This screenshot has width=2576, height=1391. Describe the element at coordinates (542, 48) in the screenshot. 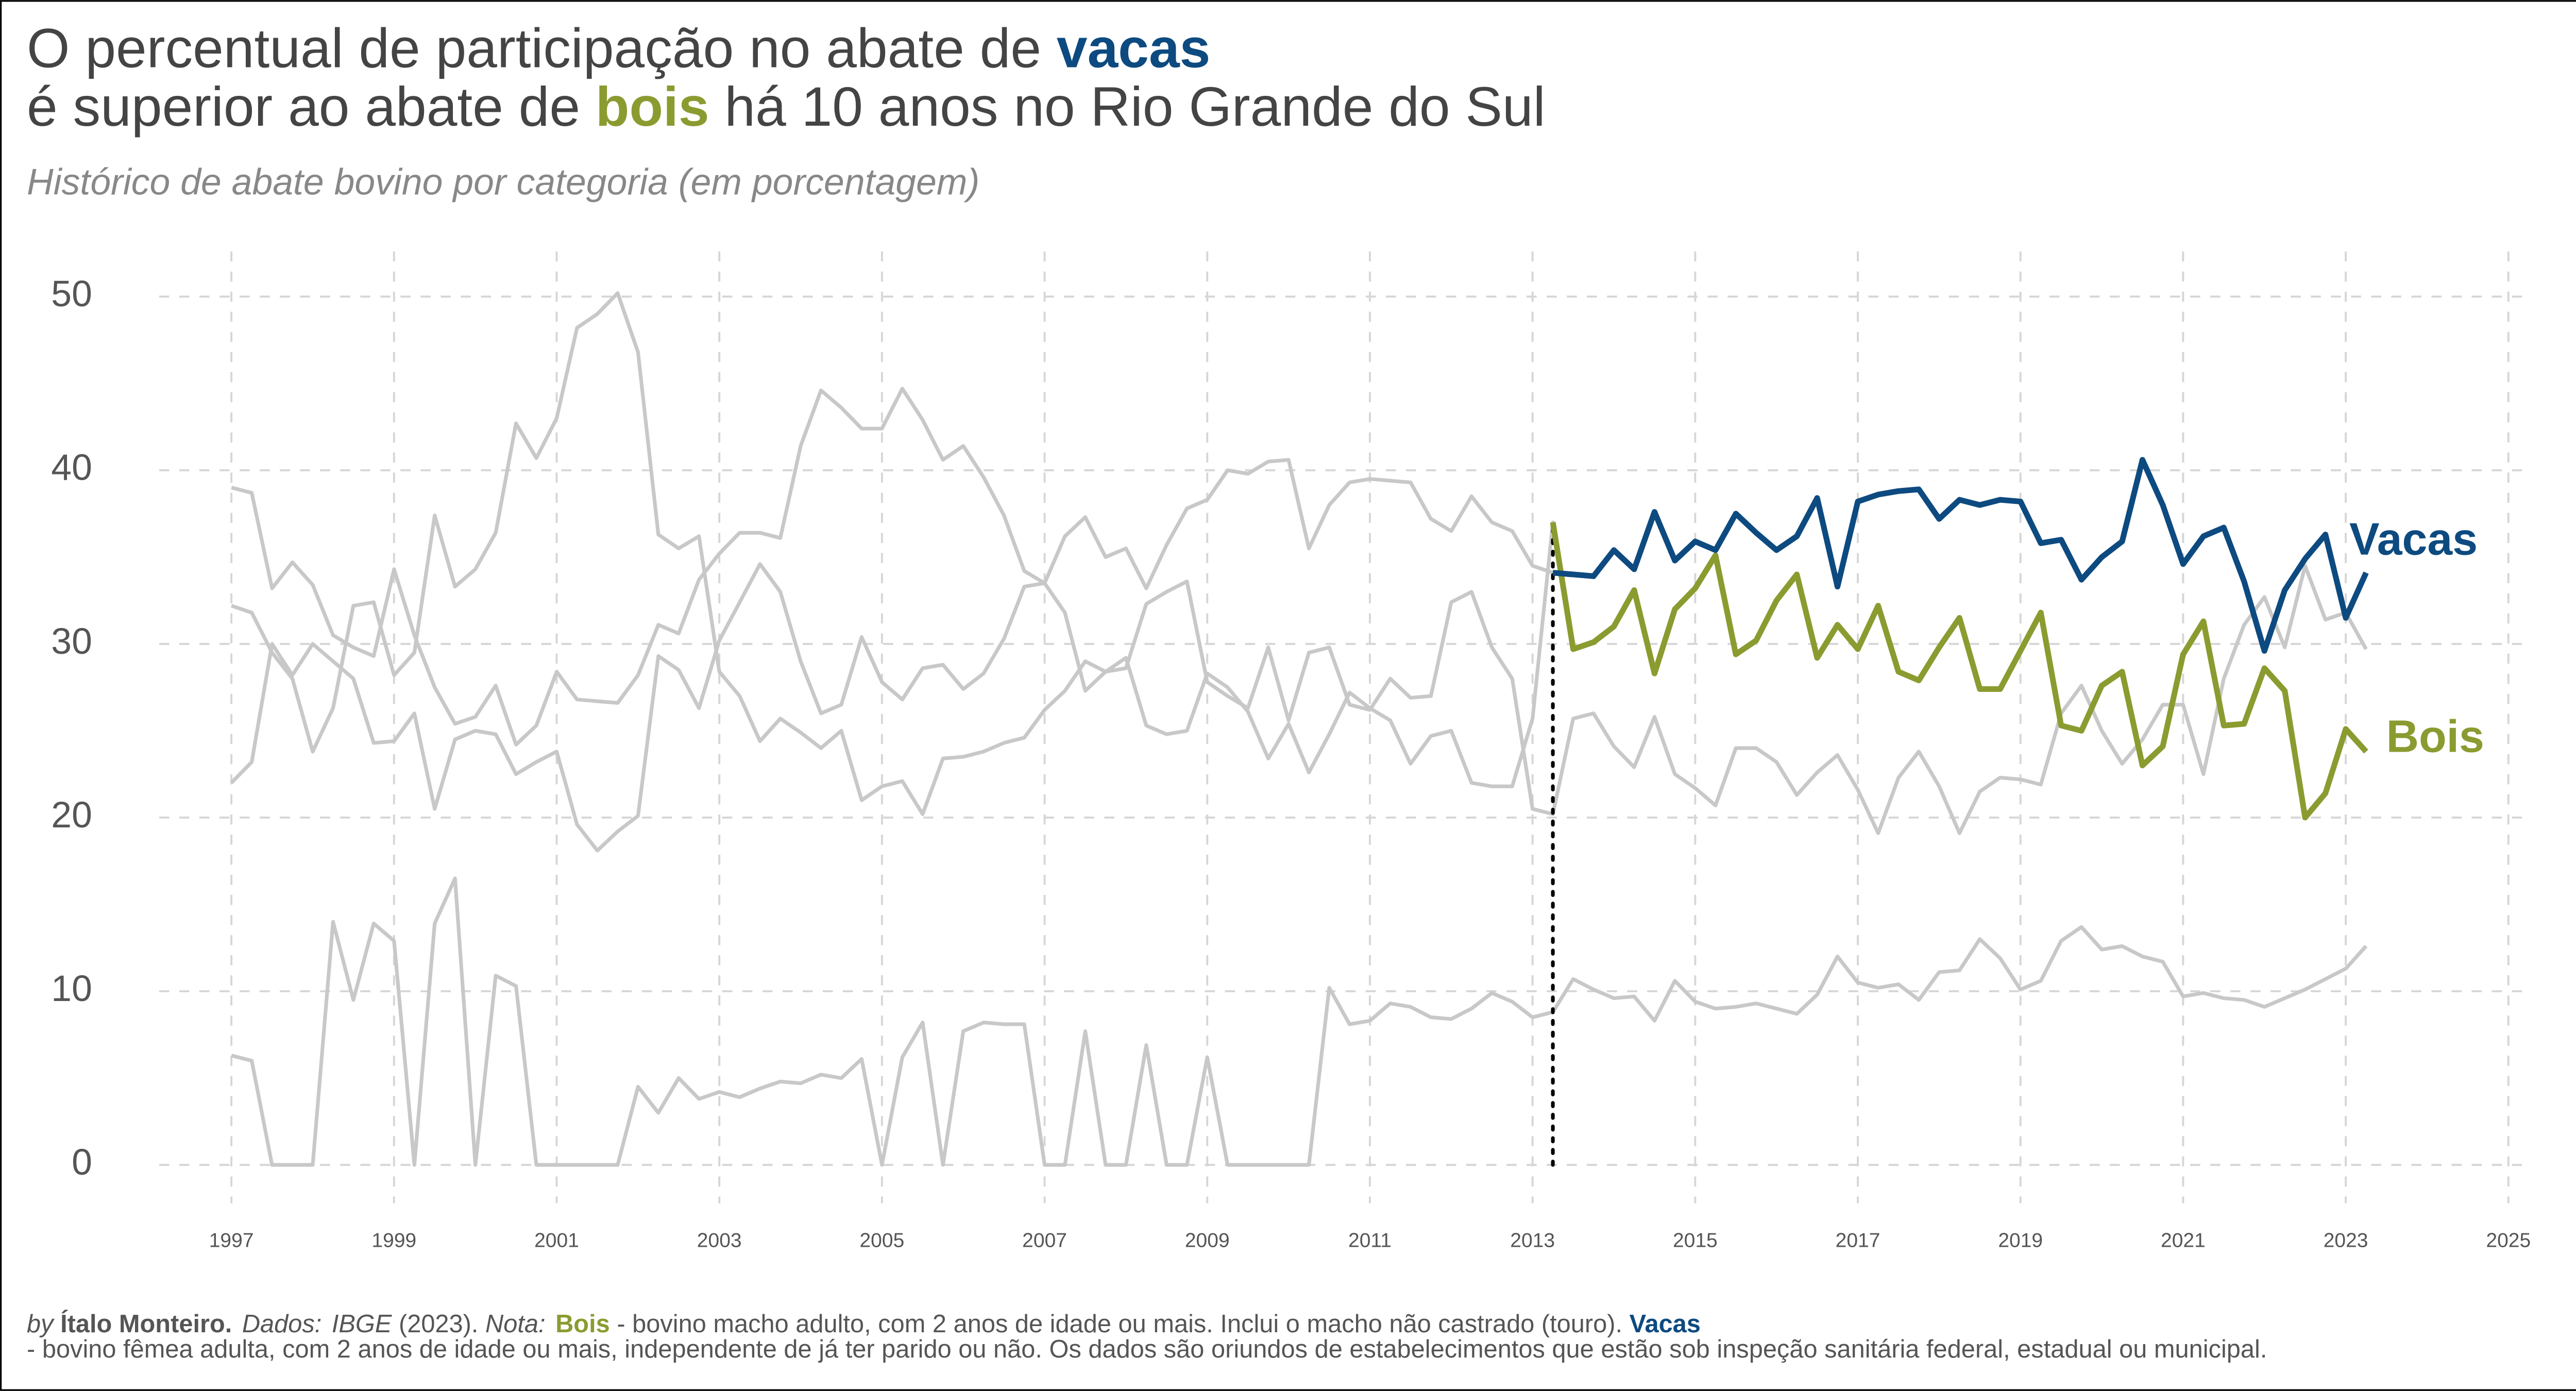

I see `title-text: O percentual de participação no abate de` at that location.